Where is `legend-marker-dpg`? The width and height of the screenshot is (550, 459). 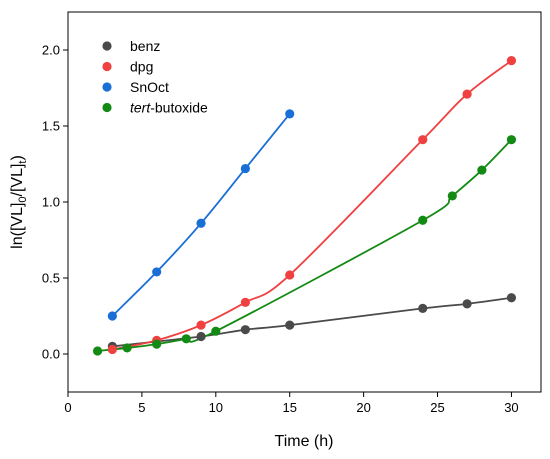 legend-marker-dpg is located at coordinates (107, 66).